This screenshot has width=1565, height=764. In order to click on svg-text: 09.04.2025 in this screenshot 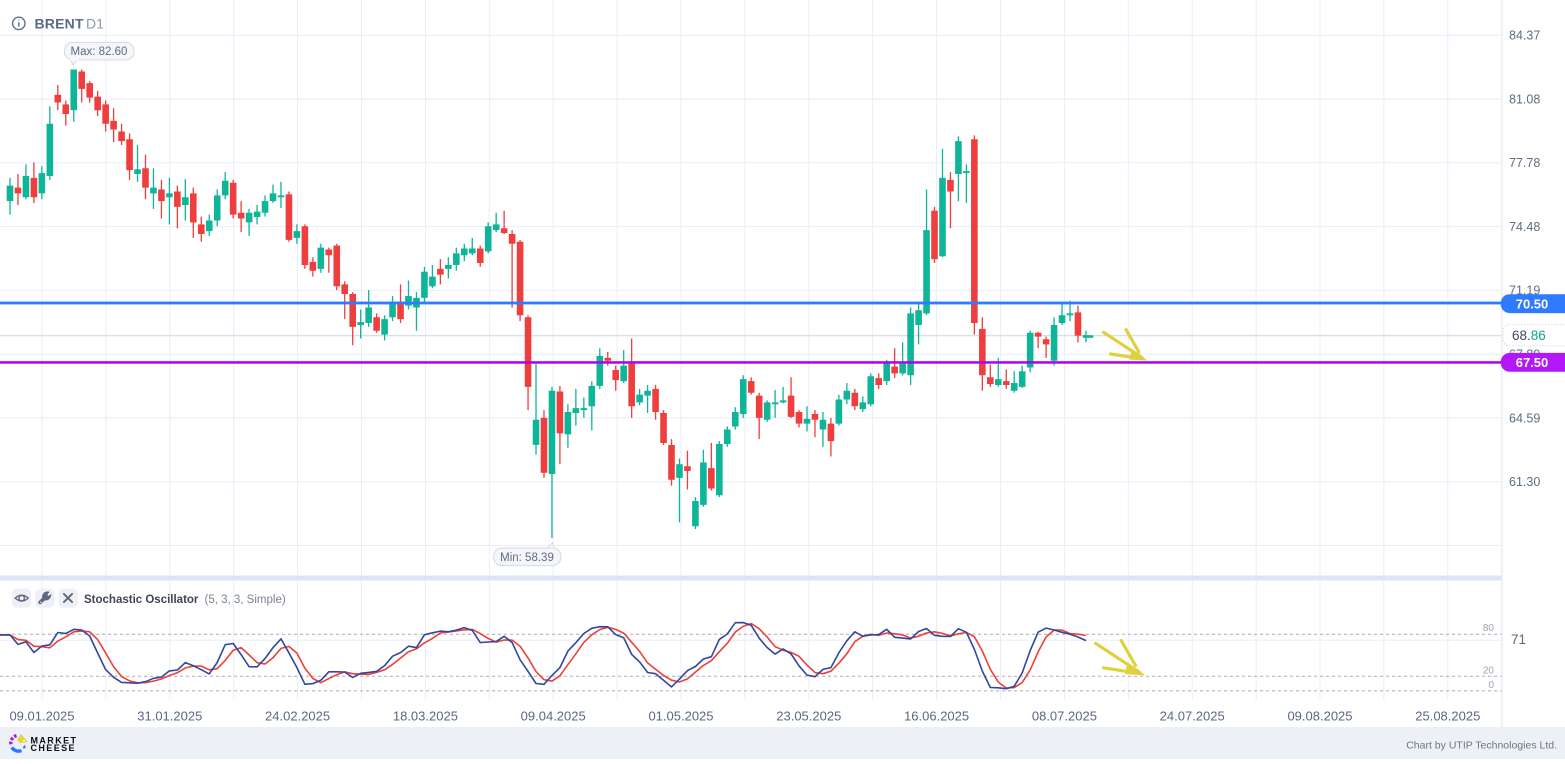, I will do `click(553, 716)`.